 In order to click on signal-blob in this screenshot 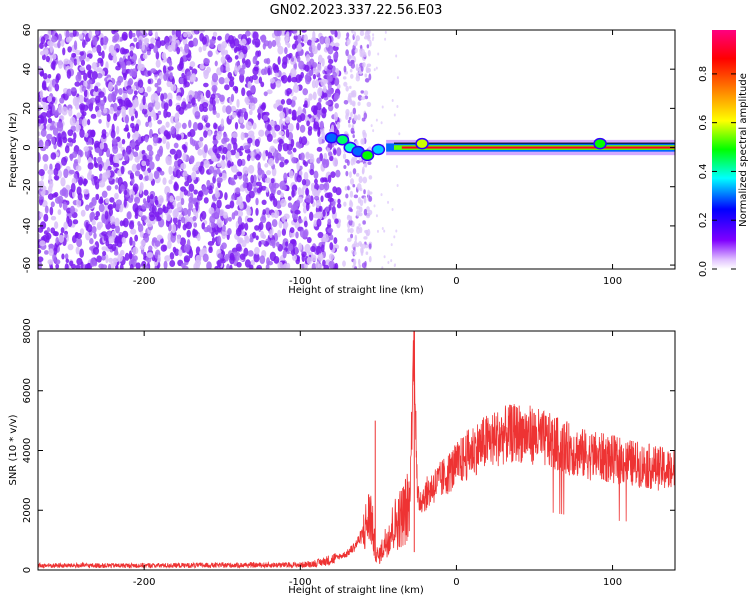, I will do `click(331, 137)`.